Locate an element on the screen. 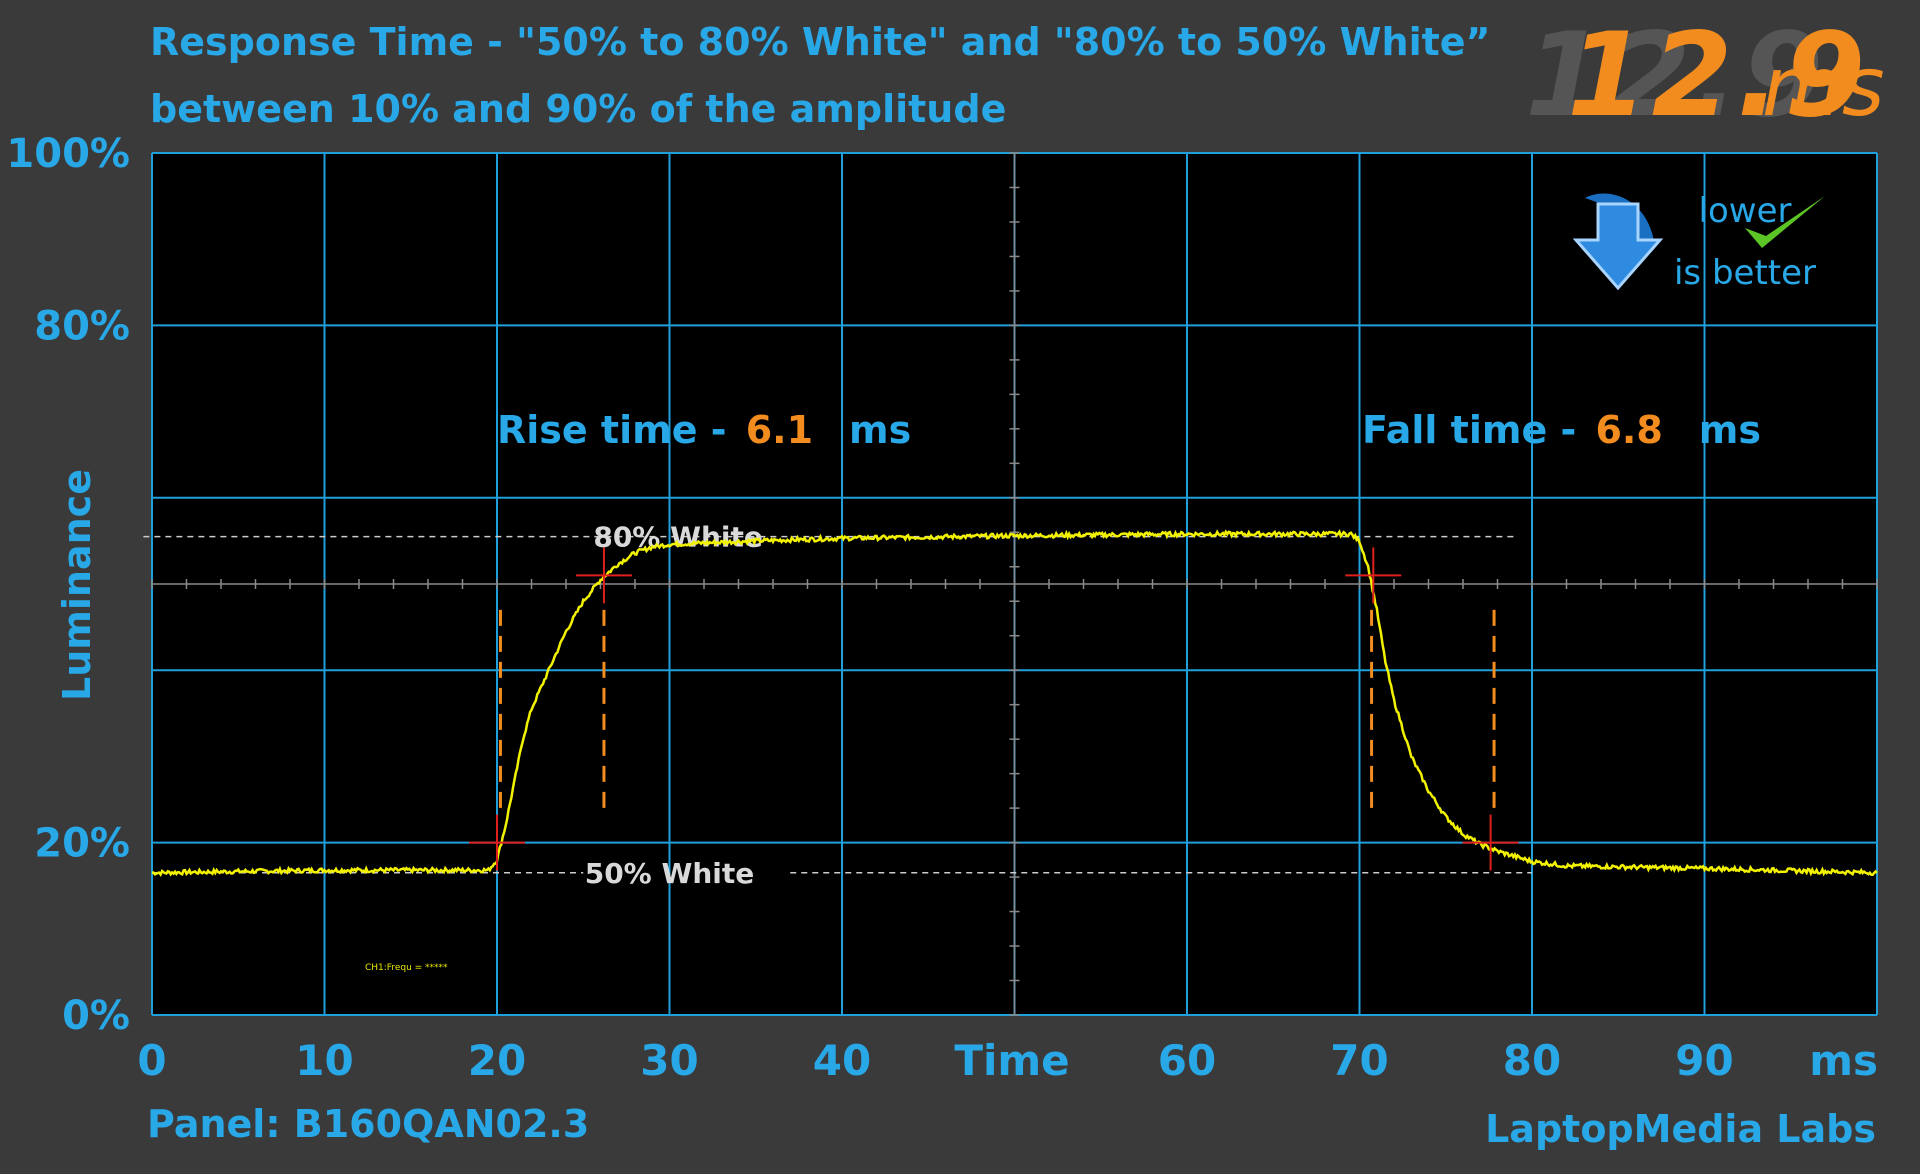  measure-lines is located at coordinates (997, 709).